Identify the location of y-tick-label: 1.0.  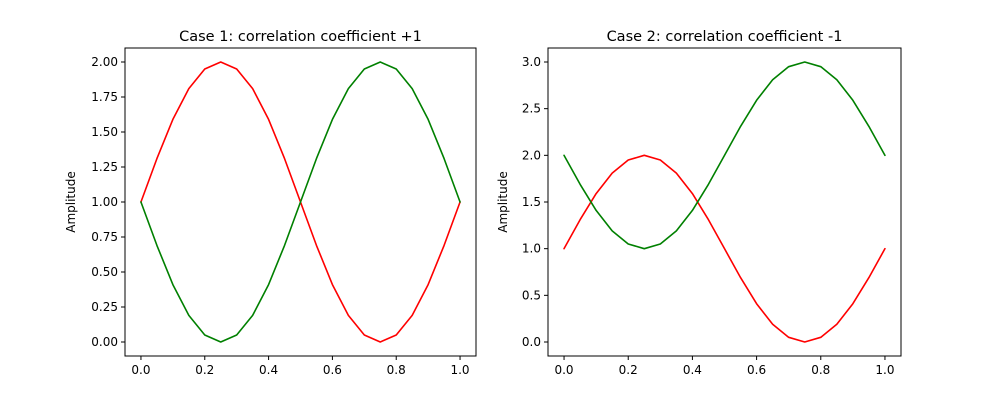
(531, 249).